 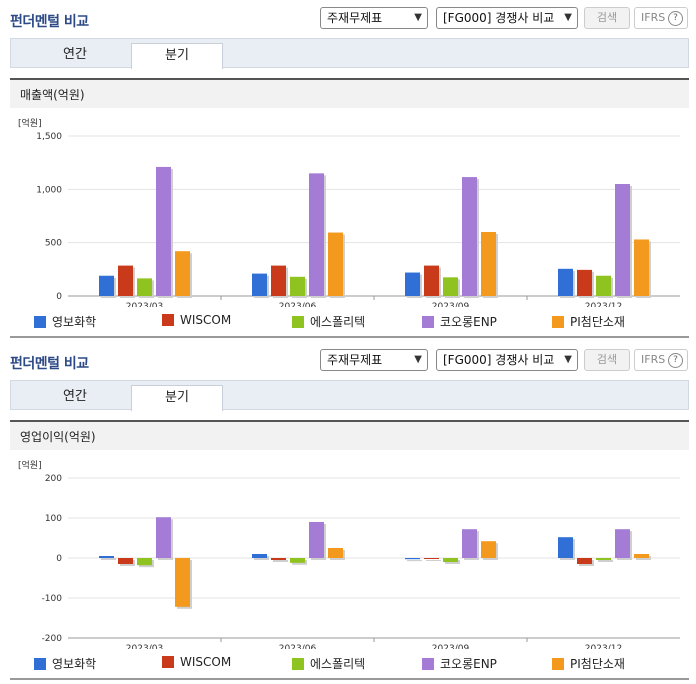 I want to click on legend-label: 에스폴리텍, so click(x=338, y=664).